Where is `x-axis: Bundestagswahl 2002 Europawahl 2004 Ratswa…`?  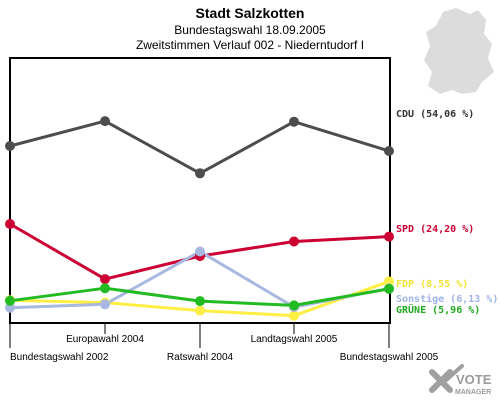
x-axis: Bundestagswahl 2002 Europawahl 2004 Ratswa… is located at coordinates (224, 343).